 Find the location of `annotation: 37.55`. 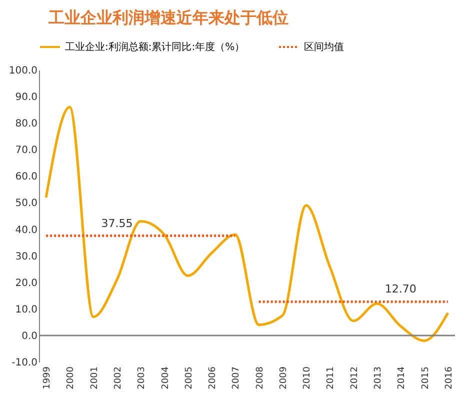

annotation: 37.55 is located at coordinates (117, 223).